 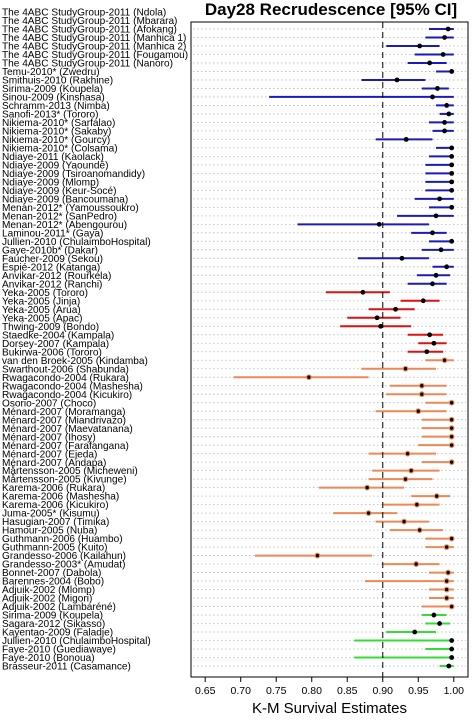 What do you see at coordinates (70, 208) in the screenshot?
I see `study-label: Menan-2012* (Yamoussoukro)` at bounding box center [70, 208].